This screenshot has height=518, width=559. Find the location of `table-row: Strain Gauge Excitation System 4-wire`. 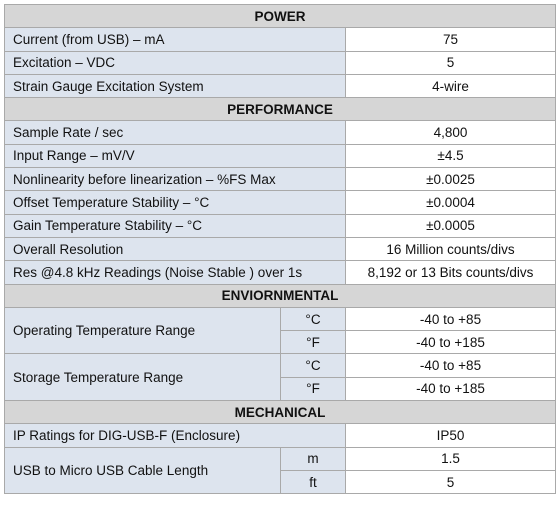

table-row: Strain Gauge Excitation System 4-wire is located at coordinates (280, 86).